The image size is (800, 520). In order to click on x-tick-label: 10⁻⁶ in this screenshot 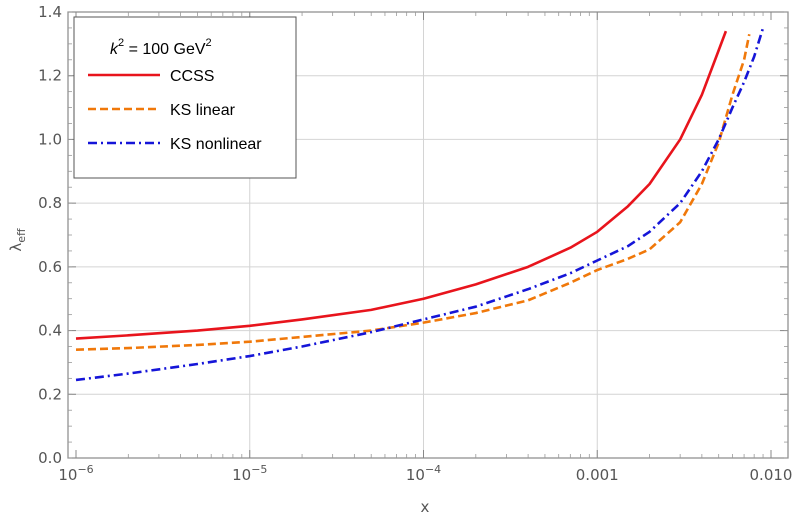, I will do `click(75, 473)`.